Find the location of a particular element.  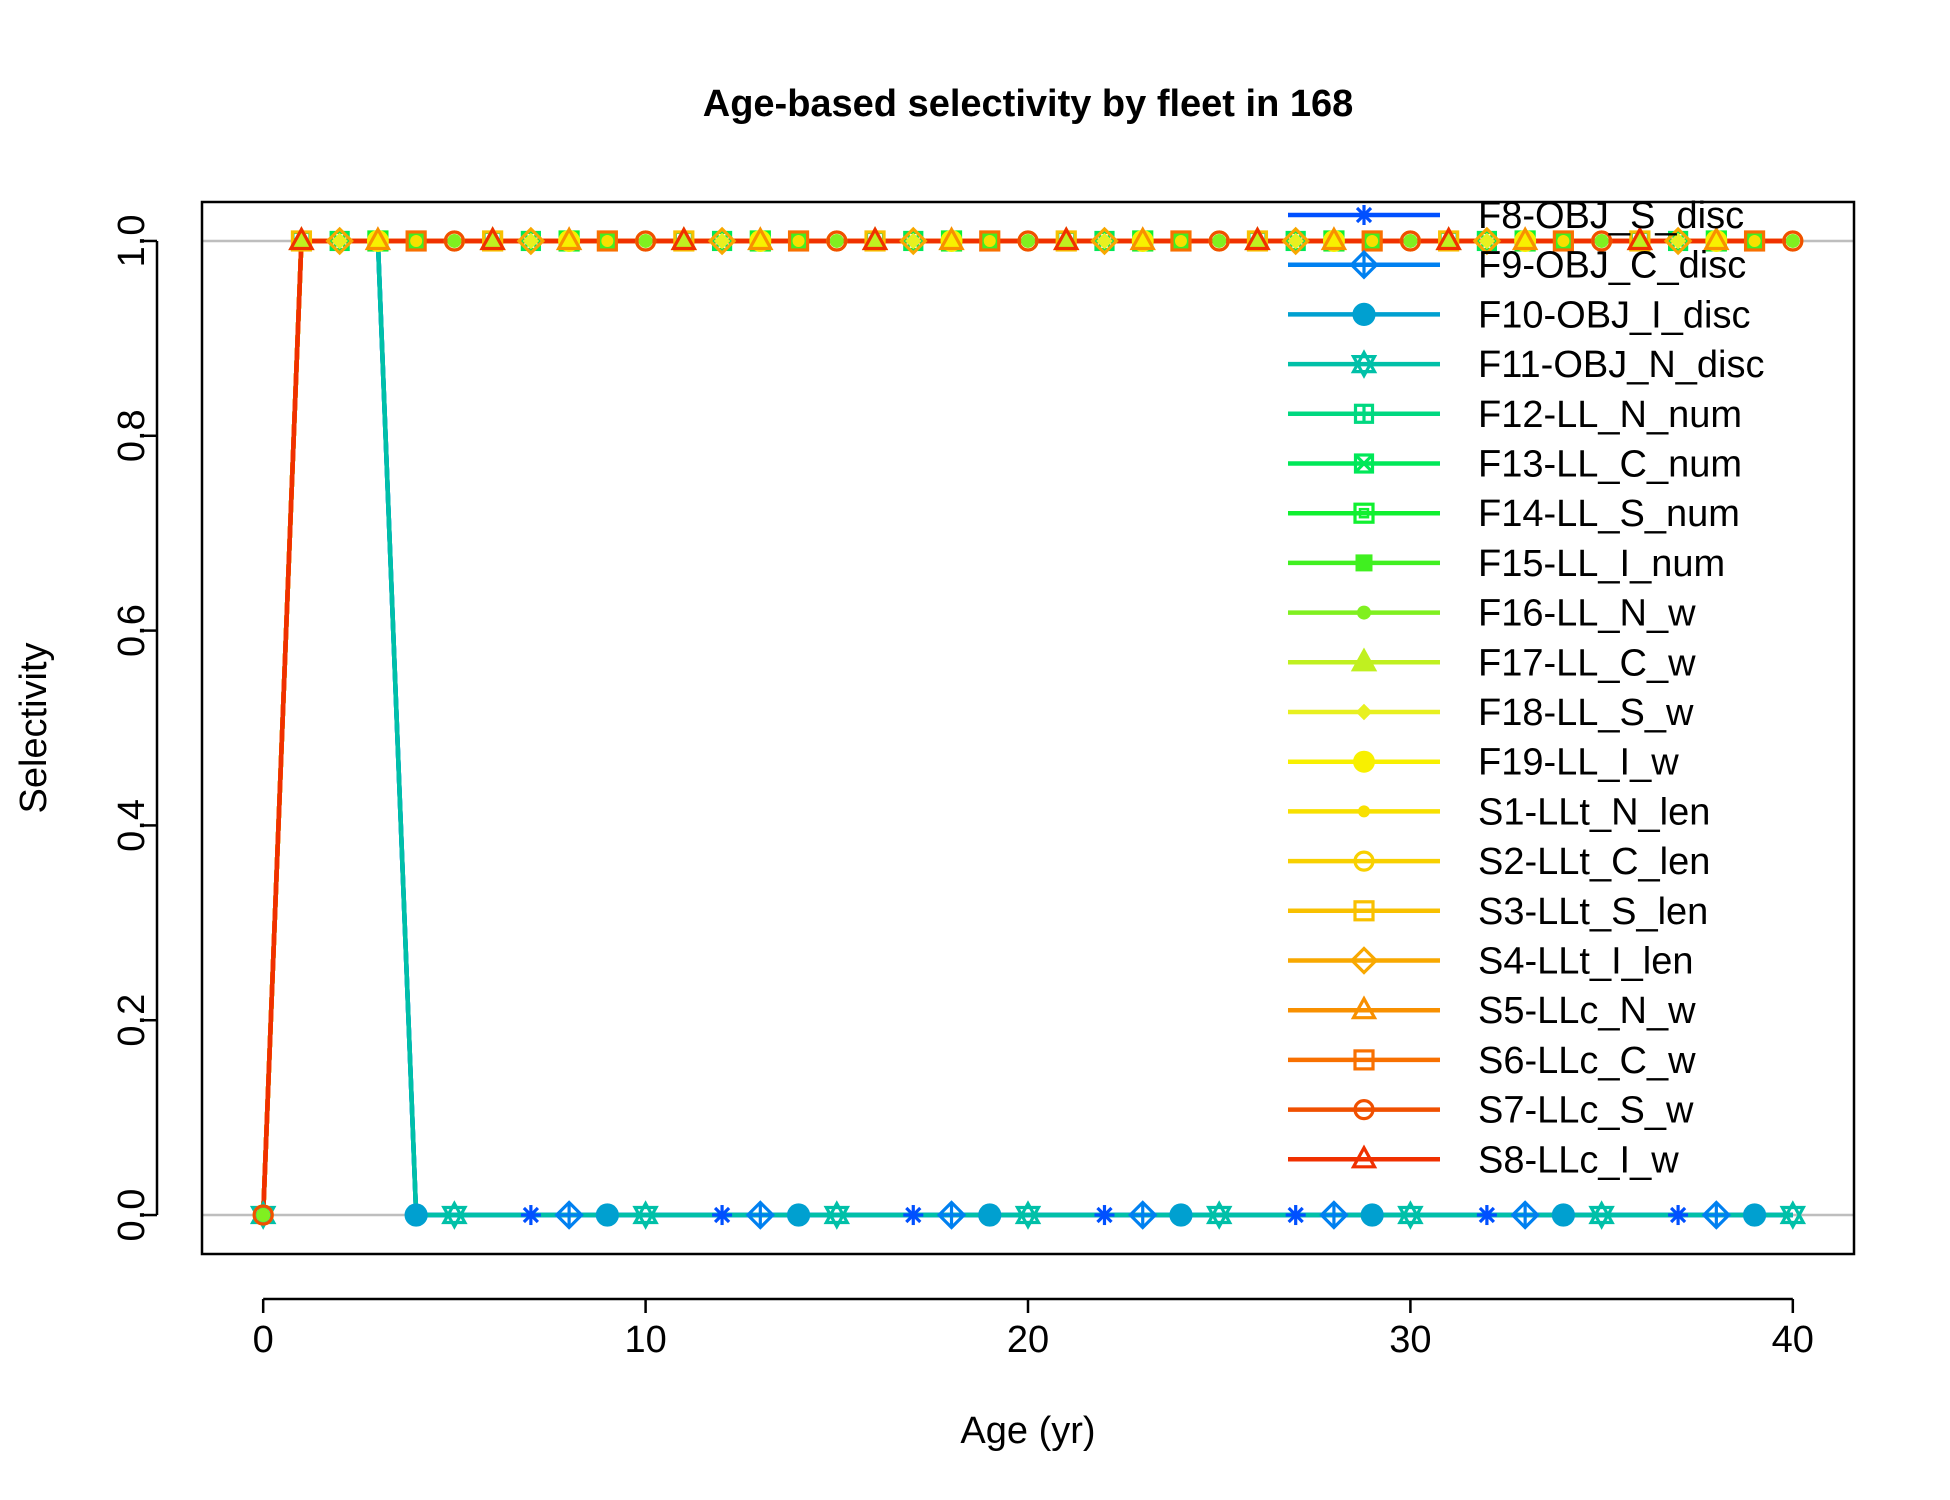

x-axis-label: Age (yr) is located at coordinates (1027, 1431).